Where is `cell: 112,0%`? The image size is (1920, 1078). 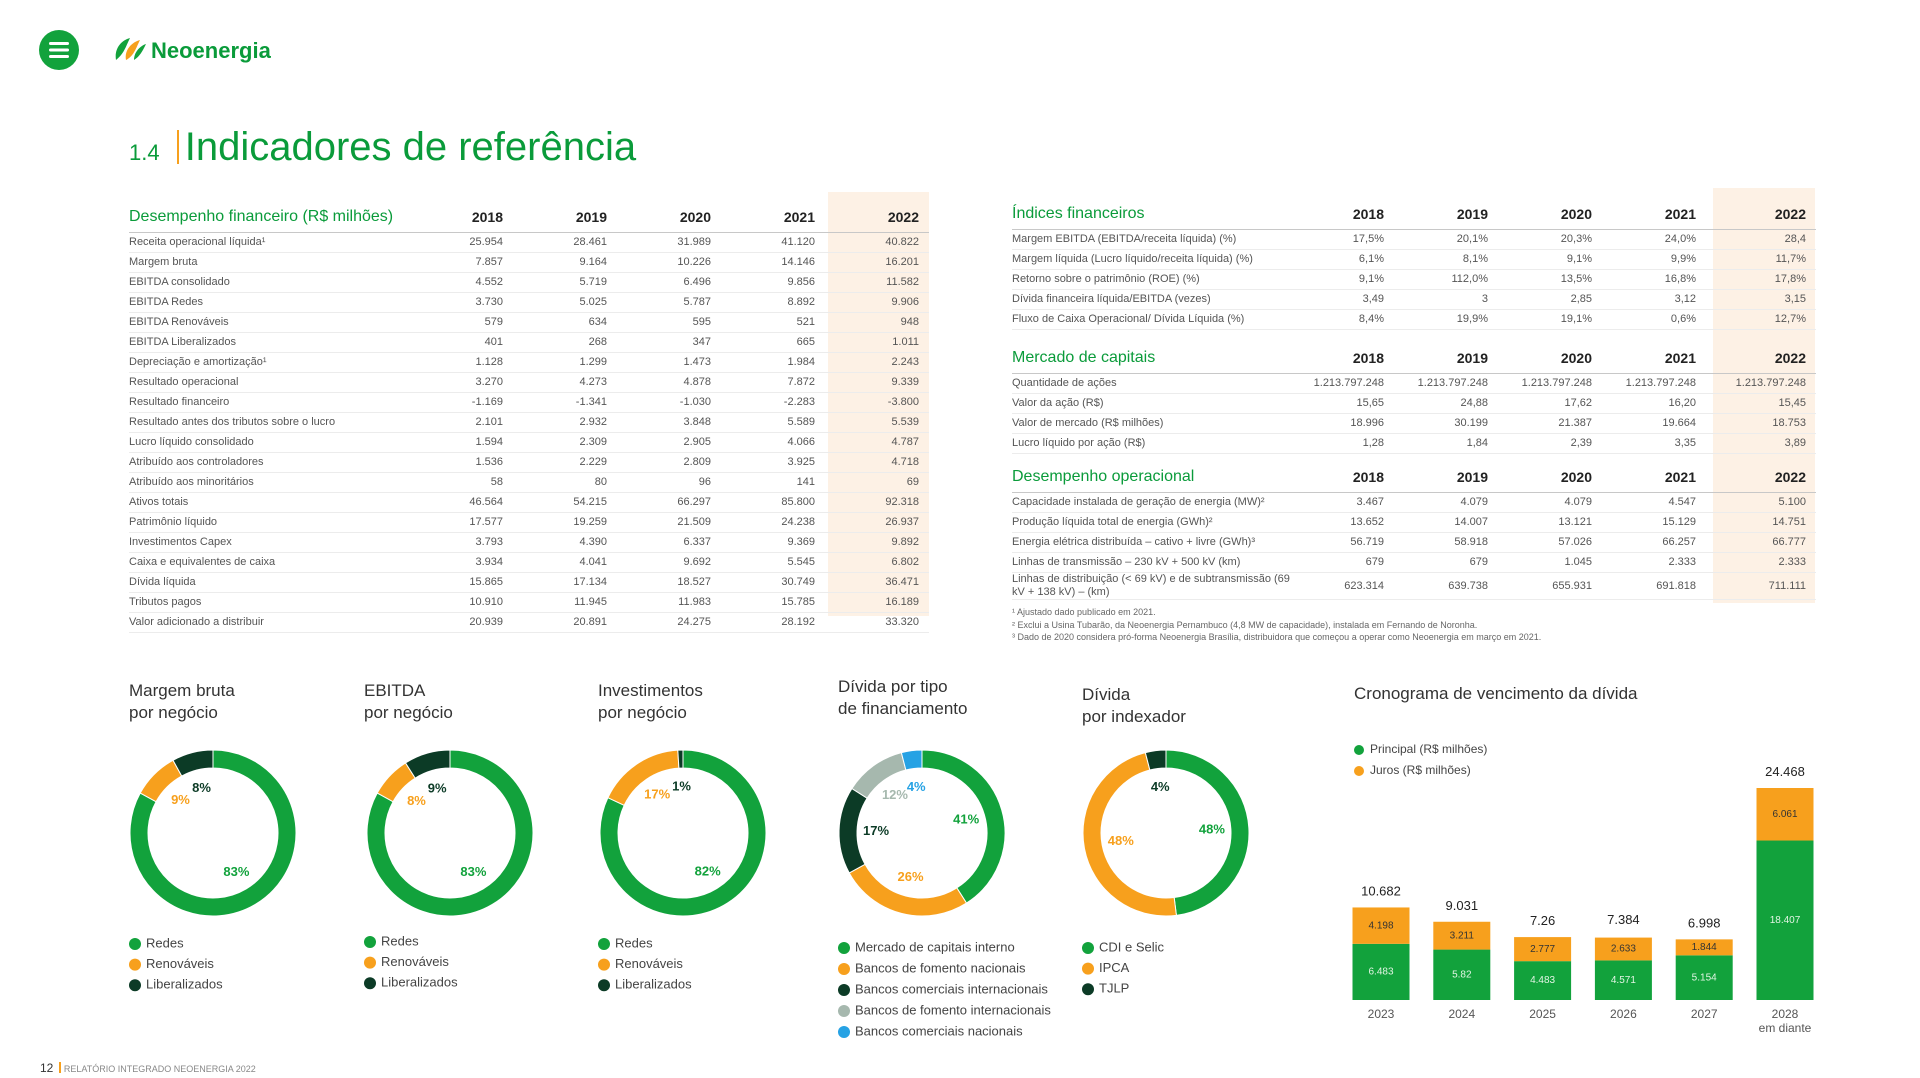 cell: 112,0% is located at coordinates (1446, 279).